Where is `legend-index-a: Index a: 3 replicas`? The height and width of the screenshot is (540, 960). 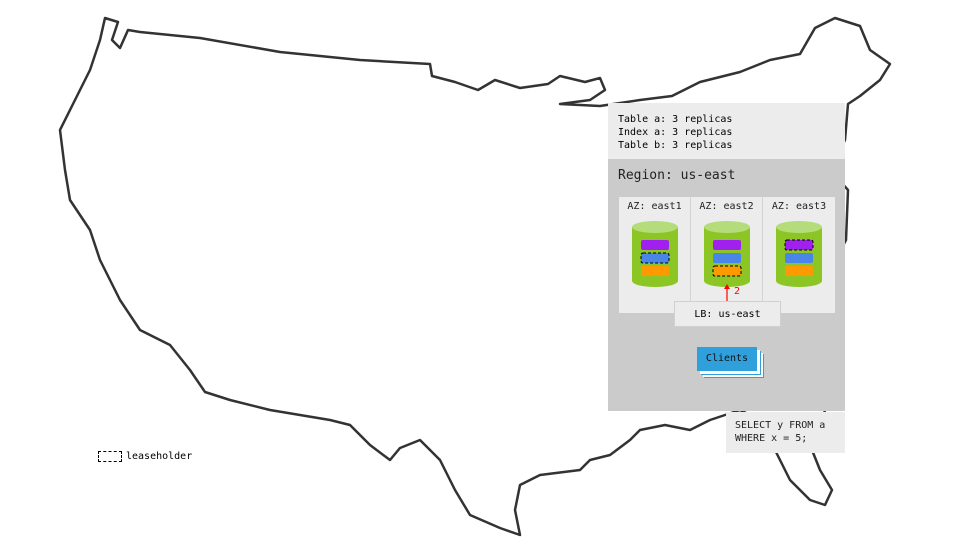
legend-index-a: Index a: 3 replicas is located at coordinates (675, 132).